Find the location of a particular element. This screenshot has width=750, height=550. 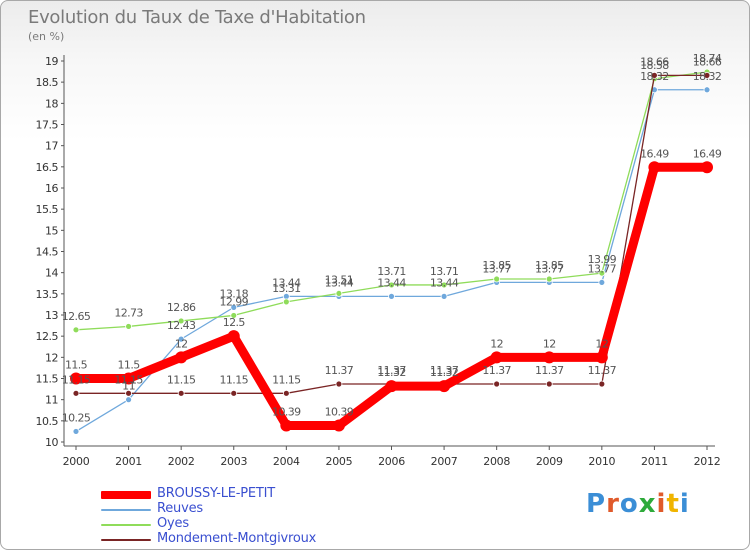

y-tick-label: 12 is located at coordinates (51, 357).